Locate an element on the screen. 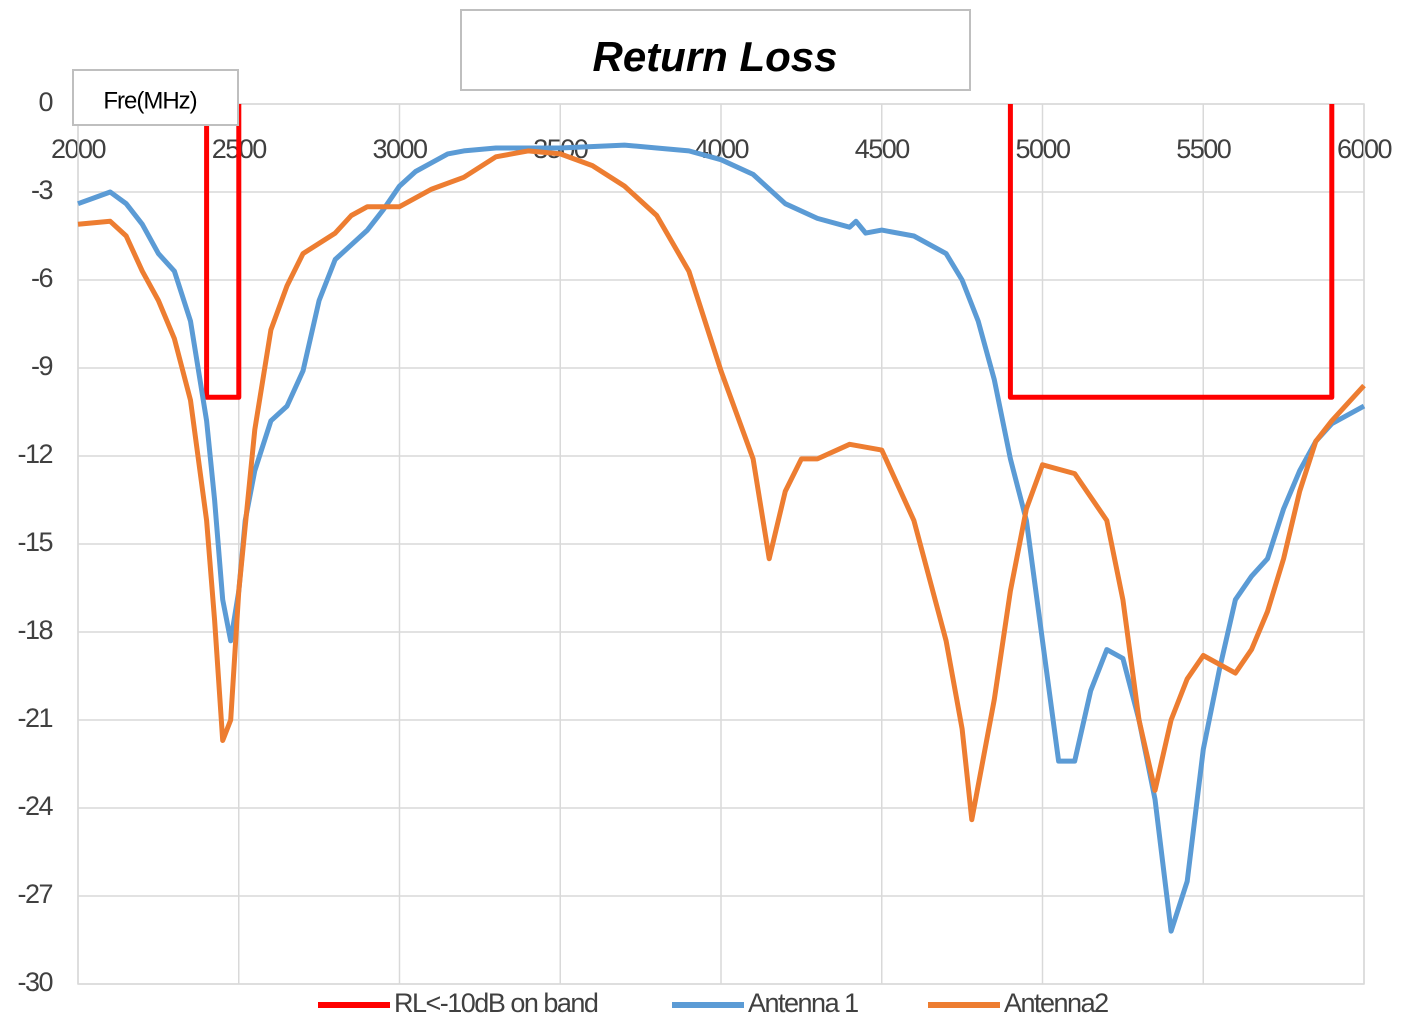 This screenshot has width=1411, height=1021. xlabel-box is located at coordinates (155, 97).